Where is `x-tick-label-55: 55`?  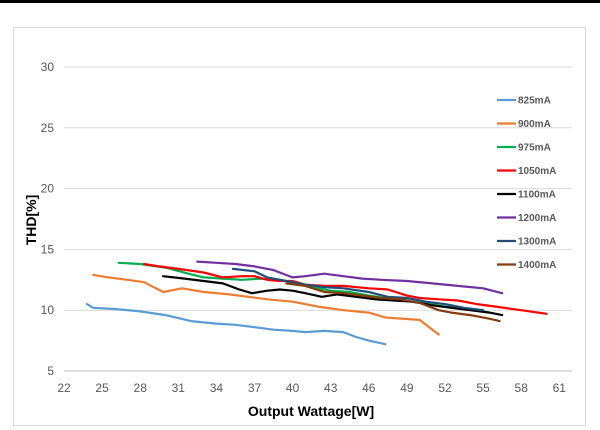
x-tick-label-55: 55 is located at coordinates (483, 388).